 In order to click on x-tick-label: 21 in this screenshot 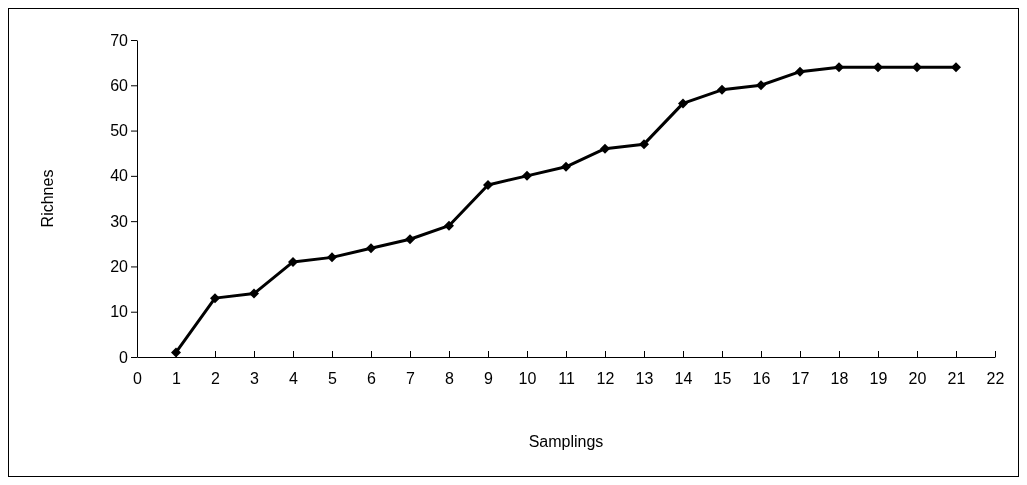, I will do `click(956, 379)`.